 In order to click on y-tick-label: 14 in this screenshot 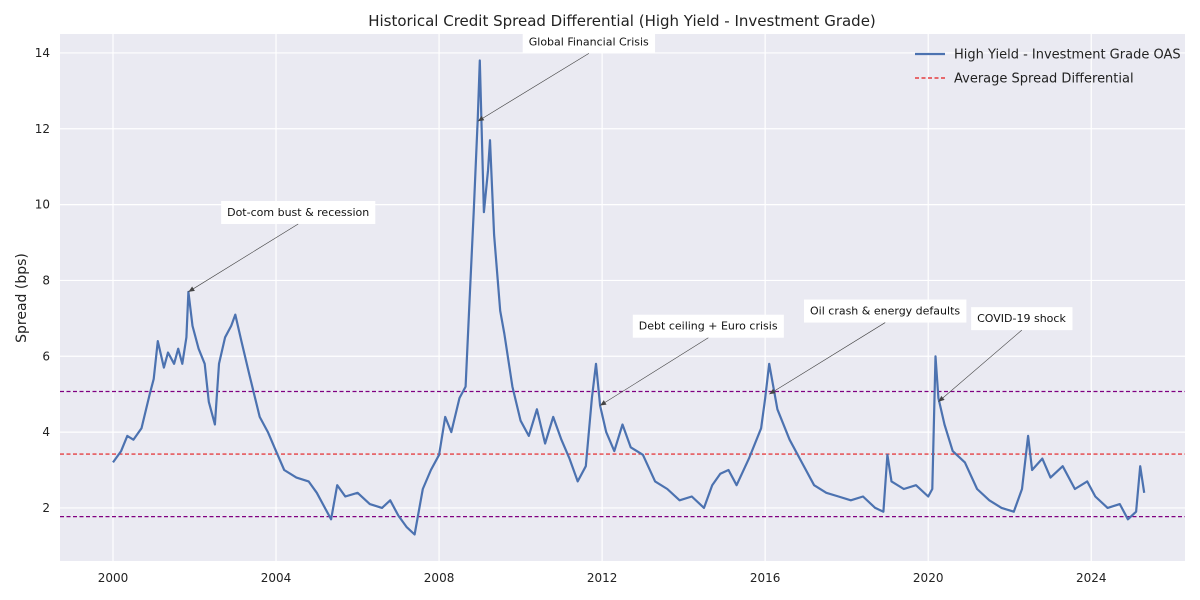, I will do `click(42, 53)`.